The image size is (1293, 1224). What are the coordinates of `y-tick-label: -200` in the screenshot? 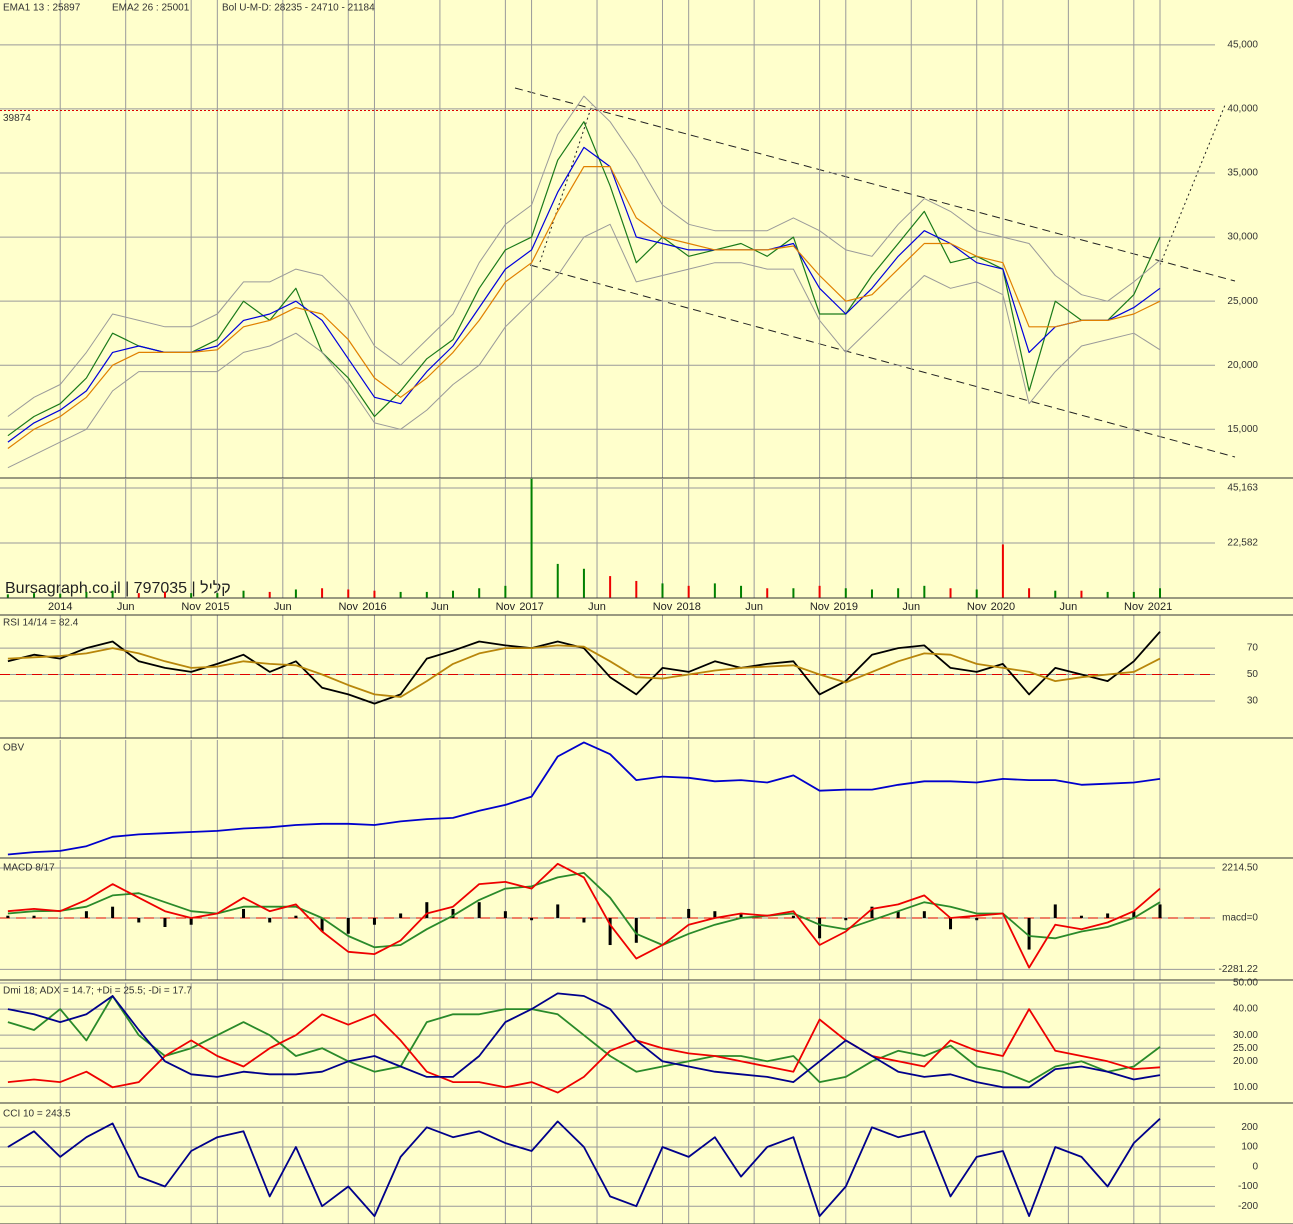 It's located at (1248, 1206).